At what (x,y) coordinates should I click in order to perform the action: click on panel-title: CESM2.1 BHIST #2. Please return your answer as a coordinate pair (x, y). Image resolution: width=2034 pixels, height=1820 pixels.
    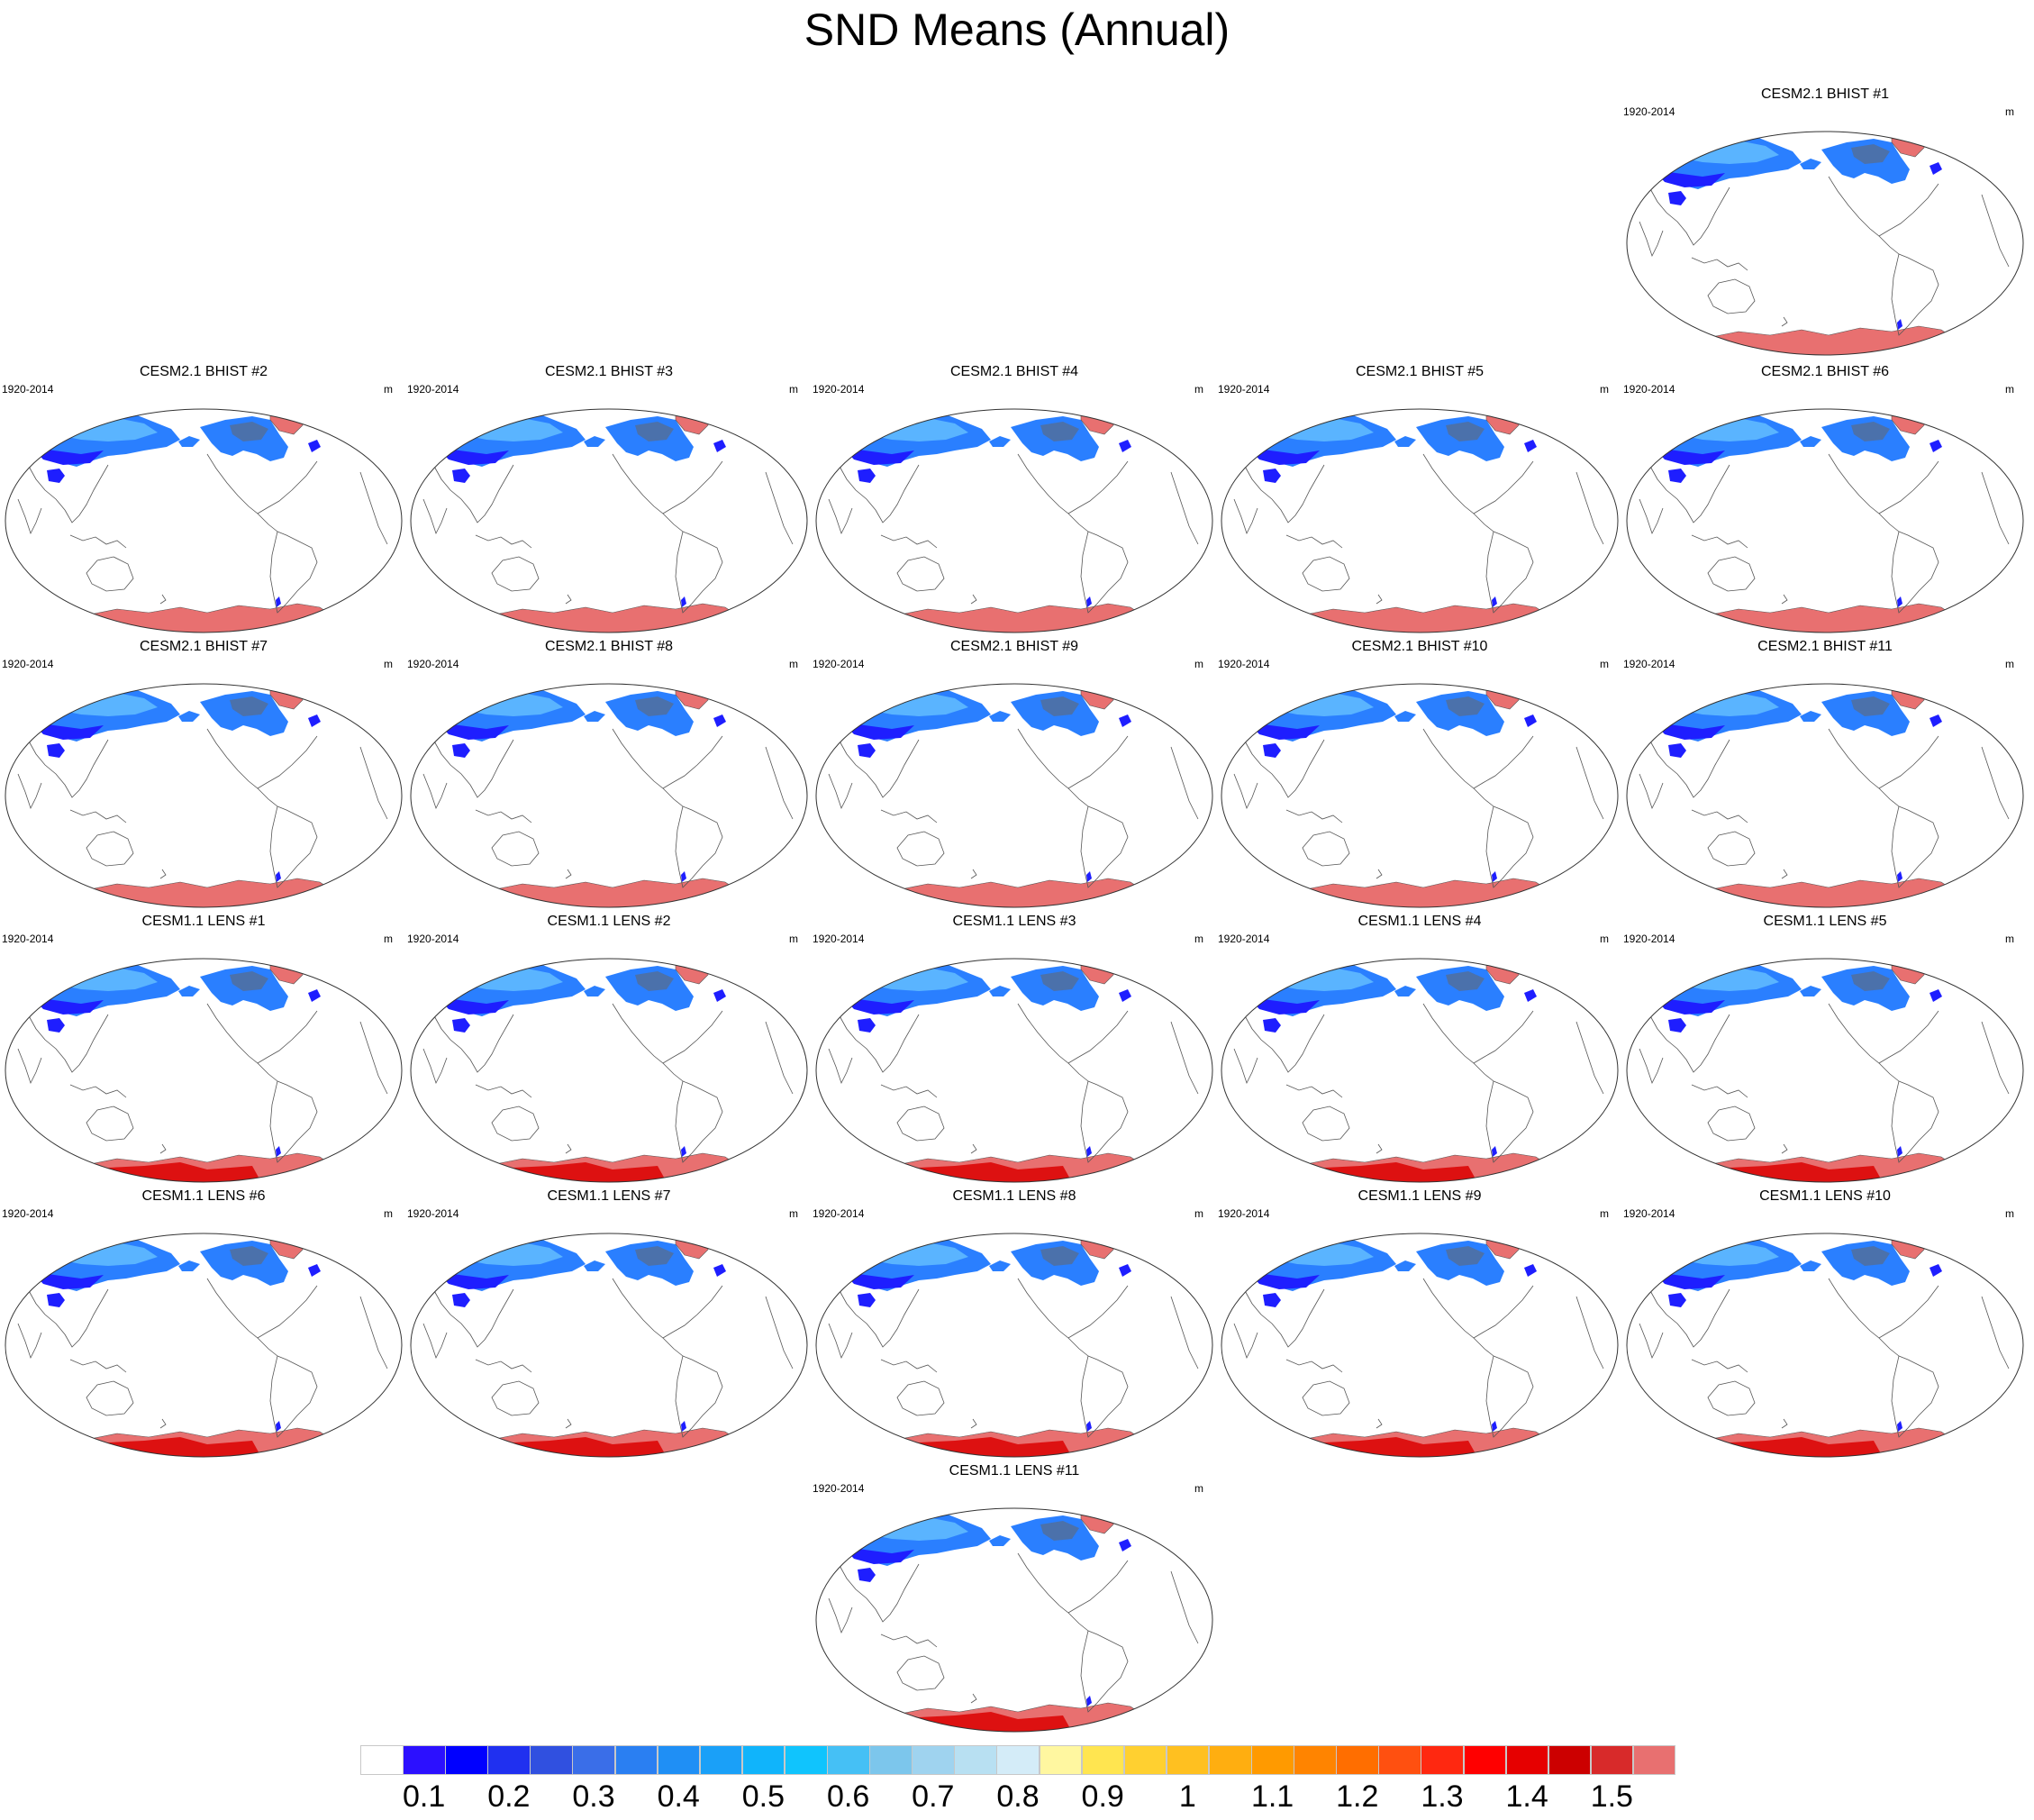
    Looking at the image, I should click on (204, 371).